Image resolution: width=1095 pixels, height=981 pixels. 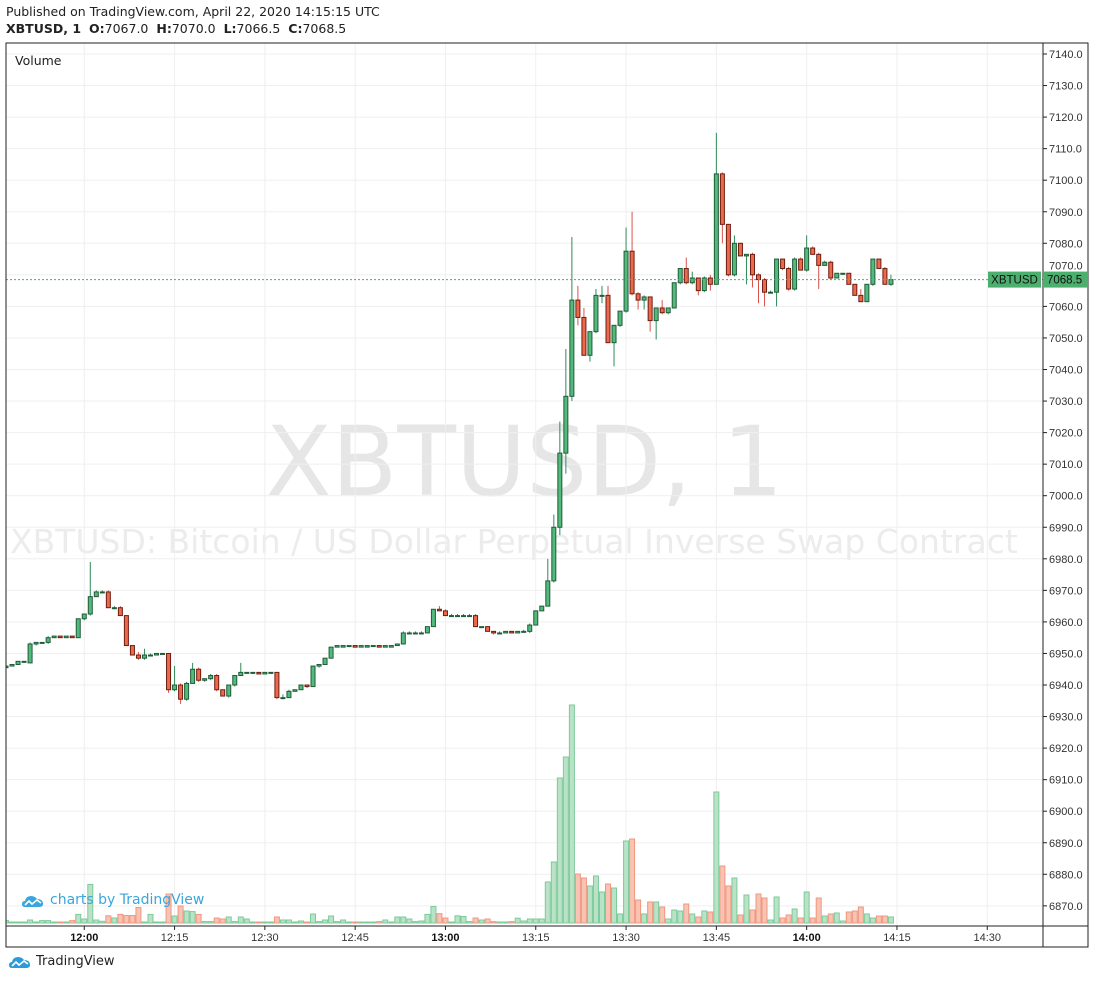 What do you see at coordinates (1066, 402) in the screenshot?
I see `price-tick-label: 7030.0` at bounding box center [1066, 402].